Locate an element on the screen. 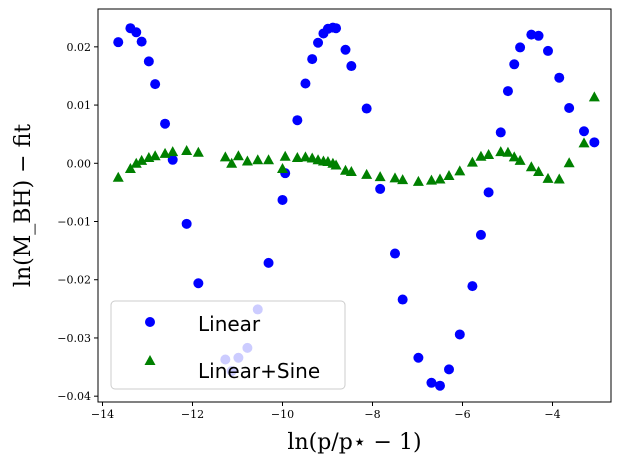  x-tick-label: −6 is located at coordinates (462, 414).